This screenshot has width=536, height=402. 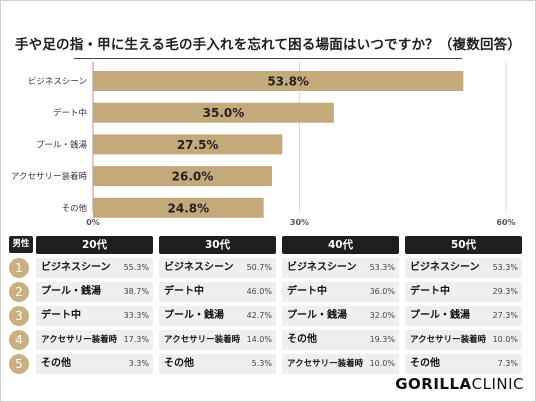 I want to click on rank-row: プール・銭湯 42.7%, so click(x=217, y=316).